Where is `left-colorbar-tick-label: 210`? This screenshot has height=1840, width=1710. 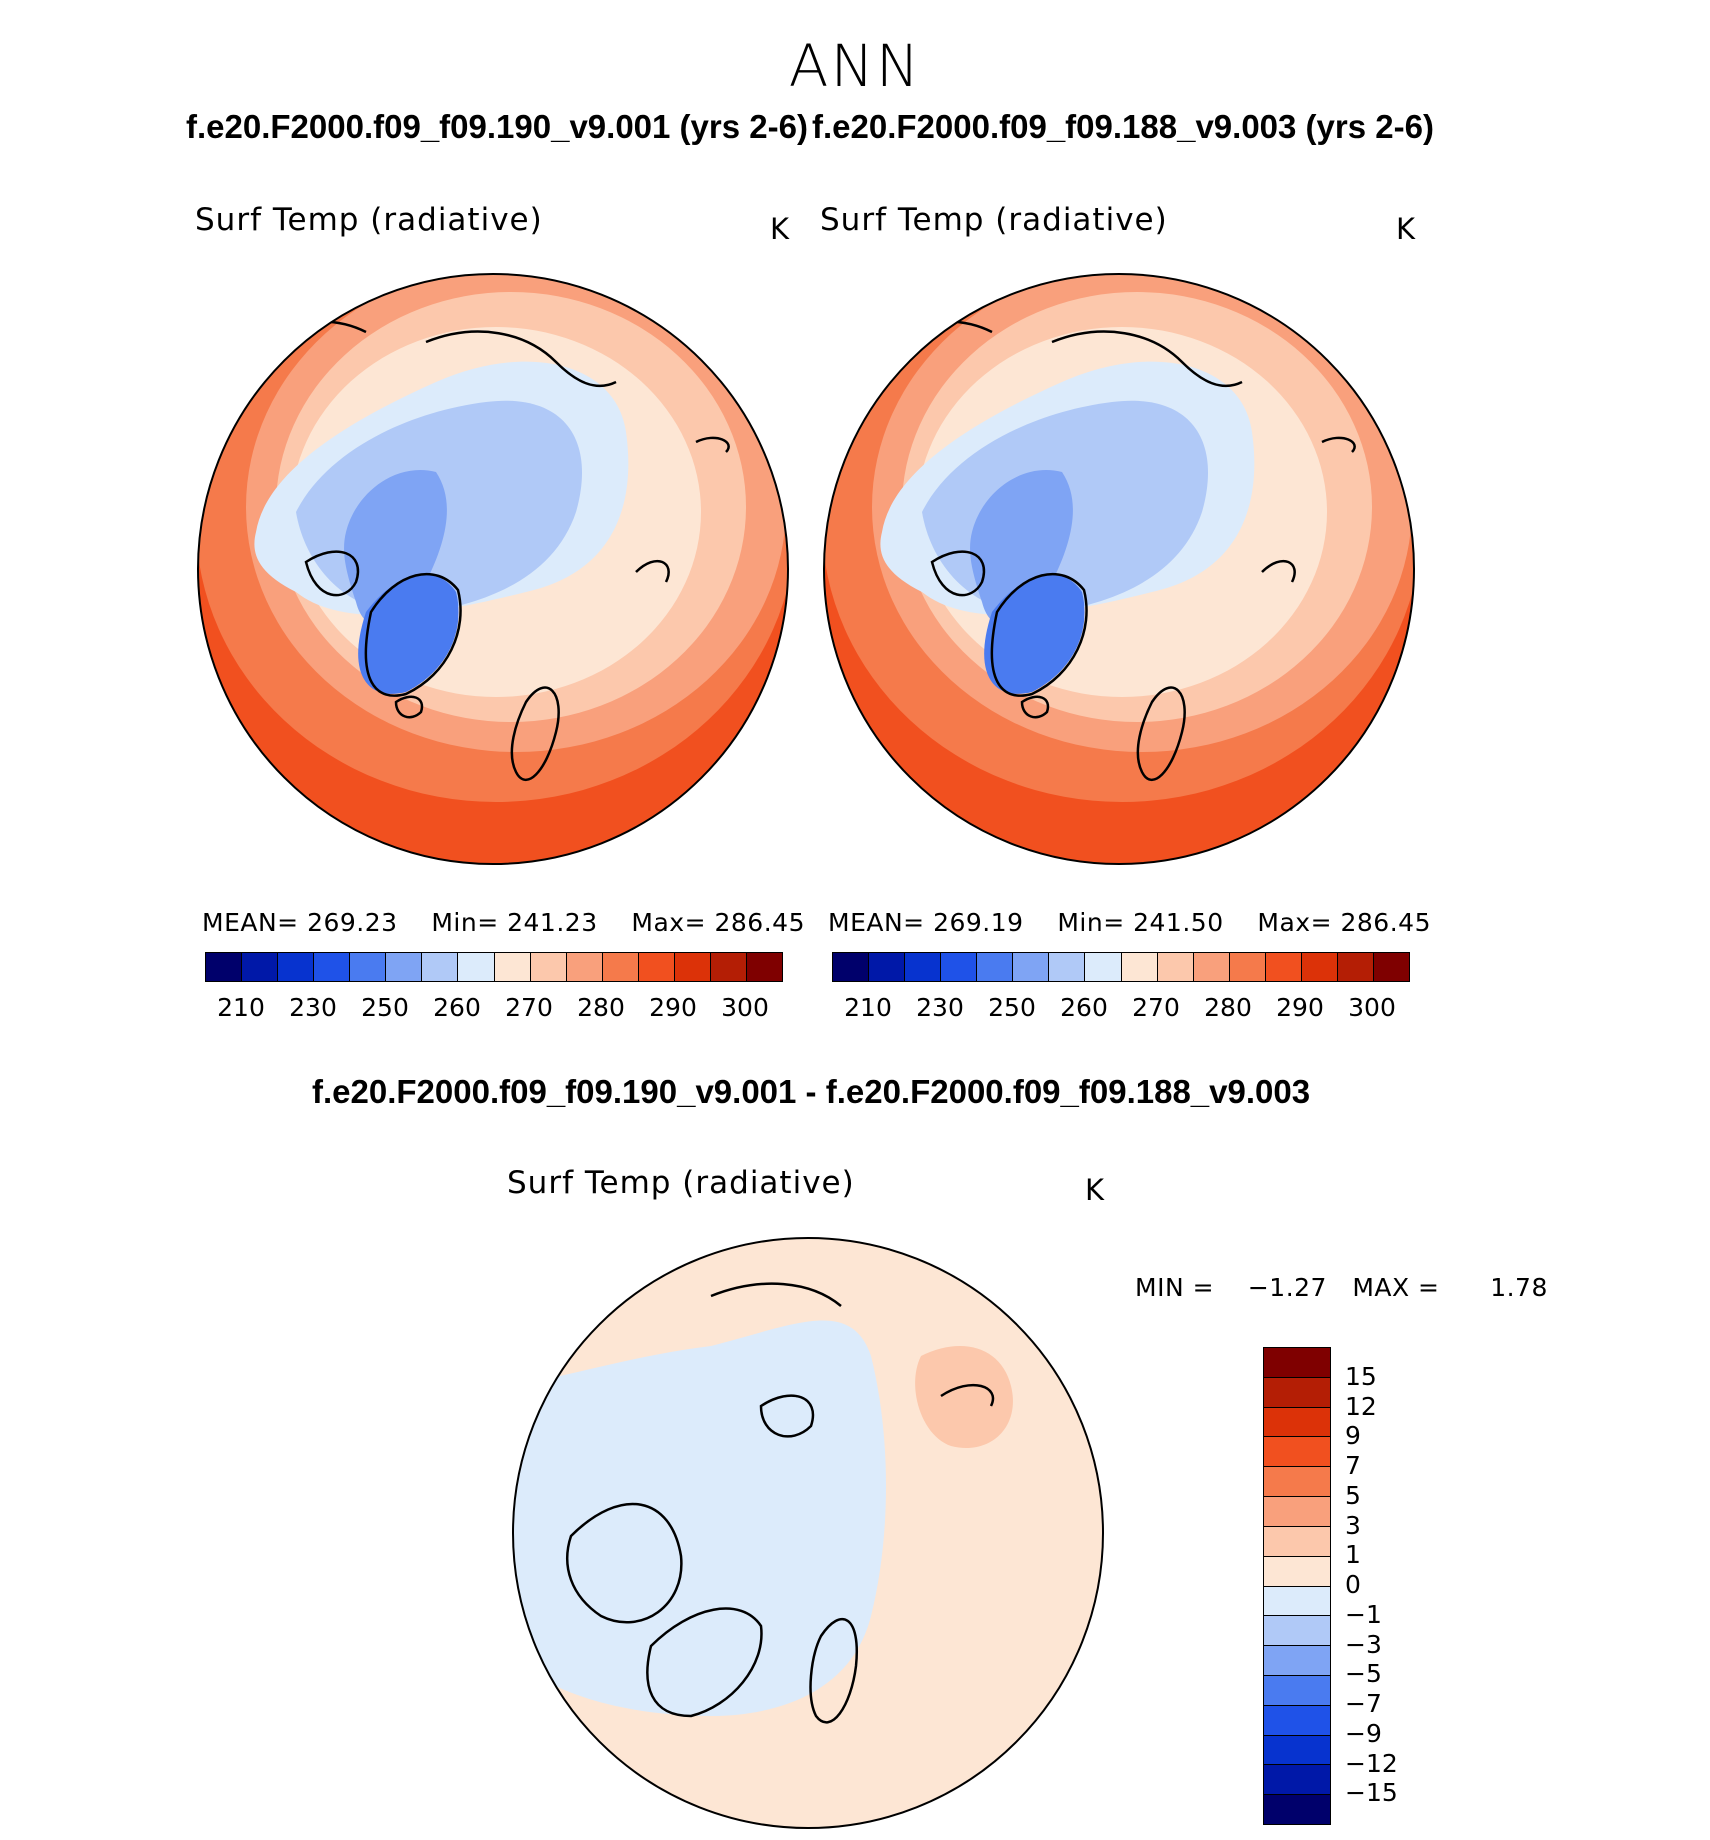
left-colorbar-tick-label: 210 is located at coordinates (241, 1007).